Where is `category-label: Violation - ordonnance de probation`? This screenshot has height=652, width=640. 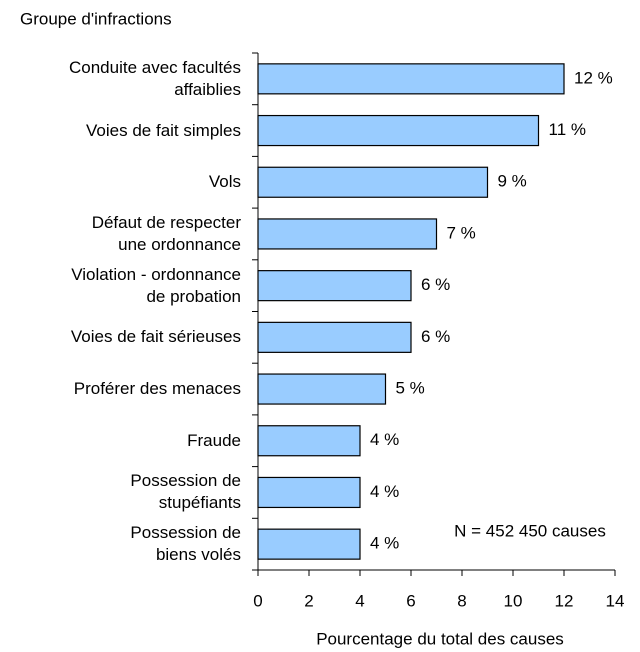 category-label: Violation - ordonnance de probation is located at coordinates (156, 285).